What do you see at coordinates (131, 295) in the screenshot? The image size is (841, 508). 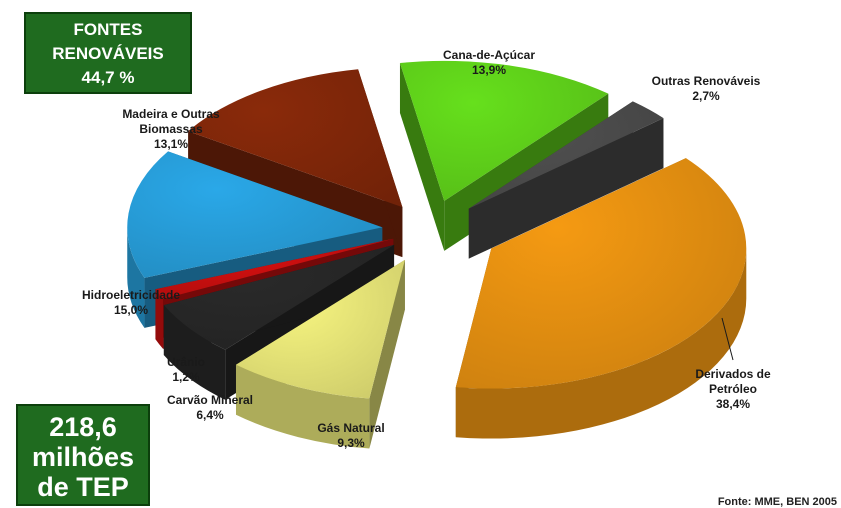 I see `label-name: Hidroeletricidade` at bounding box center [131, 295].